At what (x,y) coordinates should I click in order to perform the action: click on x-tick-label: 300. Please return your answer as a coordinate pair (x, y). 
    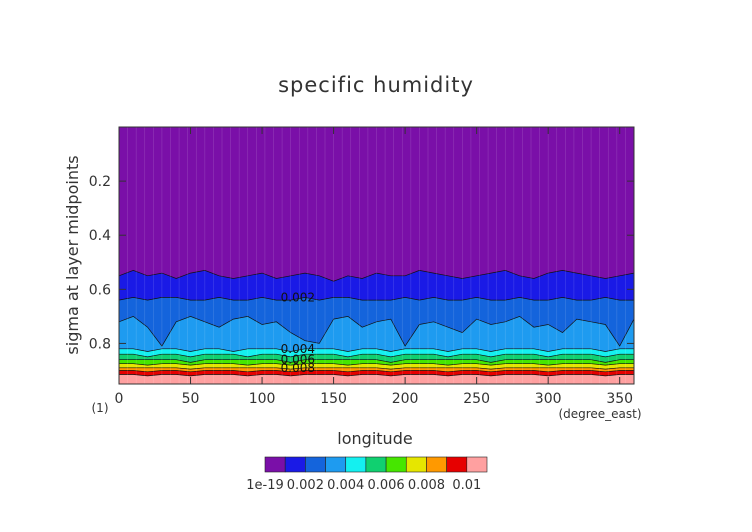
    Looking at the image, I should click on (548, 399).